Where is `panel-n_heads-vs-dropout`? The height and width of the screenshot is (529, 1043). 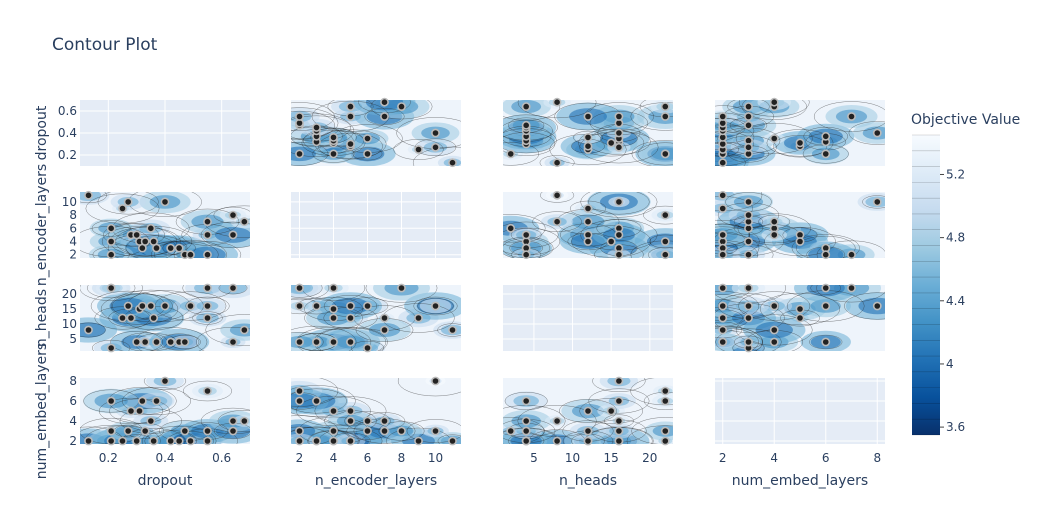
panel-n_heads-vs-dropout is located at coordinates (165, 318).